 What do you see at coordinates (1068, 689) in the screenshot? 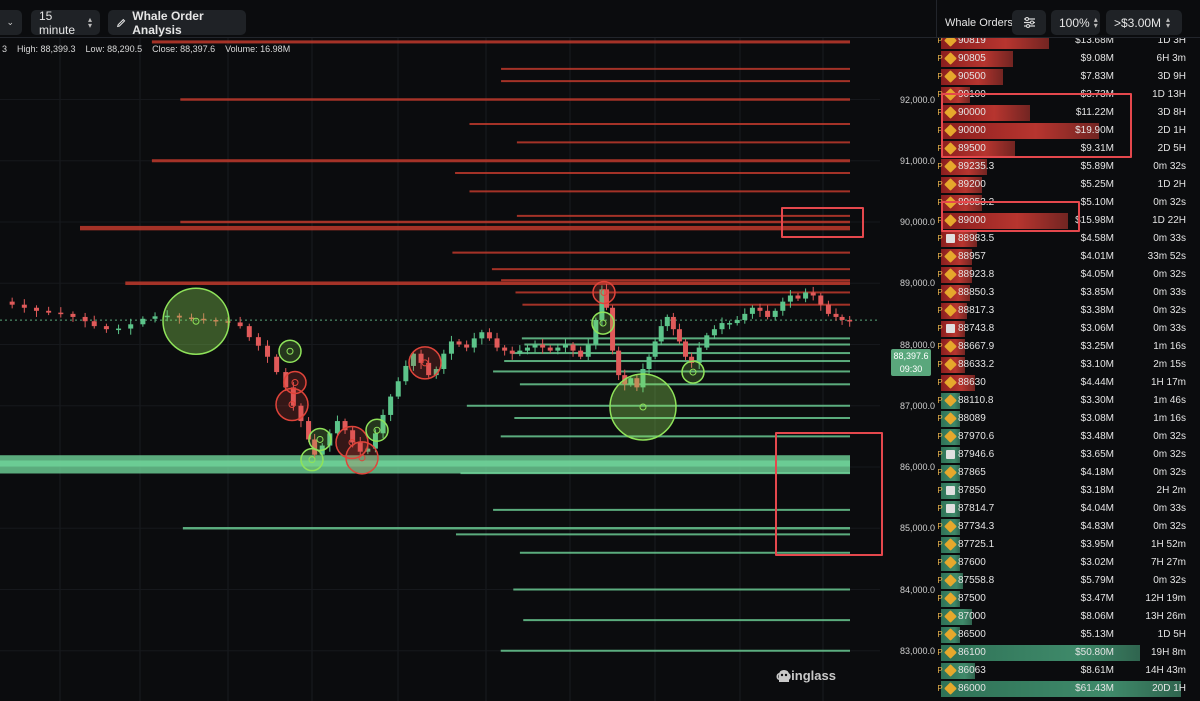
I see `whale-order-row: P 86000 $61.43M 20D 1H` at bounding box center [1068, 689].